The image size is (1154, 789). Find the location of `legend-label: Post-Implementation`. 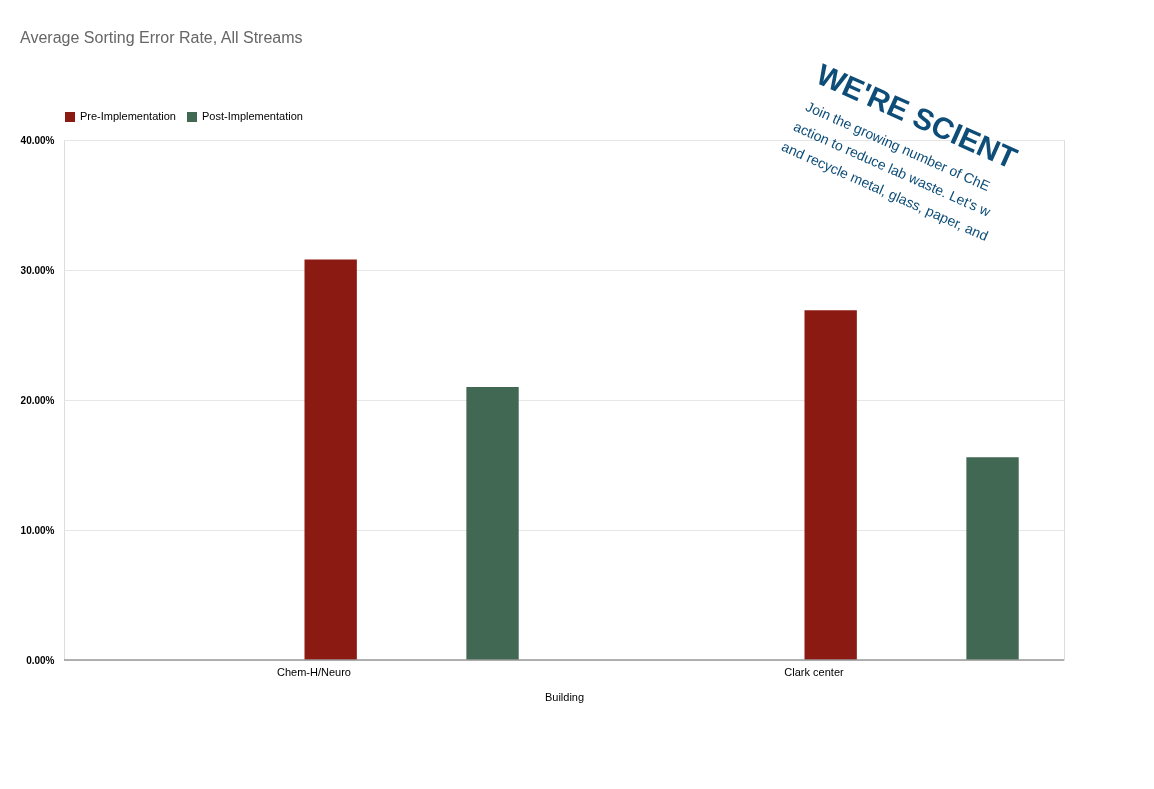

legend-label: Post-Implementation is located at coordinates (252, 116).